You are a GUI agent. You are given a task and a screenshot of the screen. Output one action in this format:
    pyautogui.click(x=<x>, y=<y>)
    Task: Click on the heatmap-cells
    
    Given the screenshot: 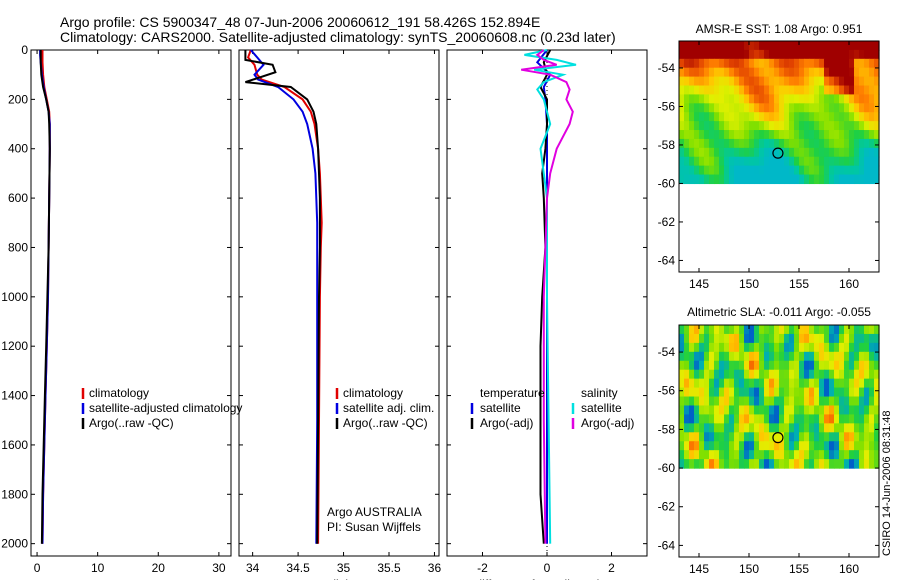 What is the action you would take?
    pyautogui.click(x=779, y=397)
    